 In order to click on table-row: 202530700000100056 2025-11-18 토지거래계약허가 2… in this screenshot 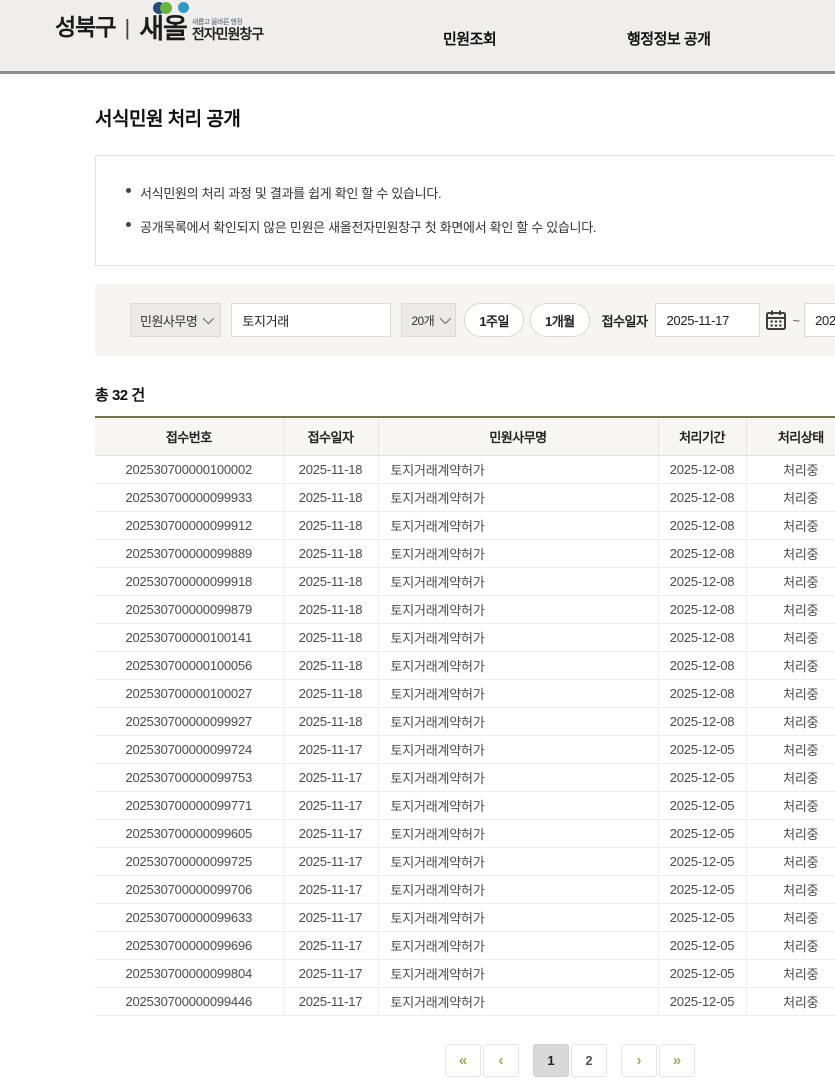, I will do `click(465, 665)`.